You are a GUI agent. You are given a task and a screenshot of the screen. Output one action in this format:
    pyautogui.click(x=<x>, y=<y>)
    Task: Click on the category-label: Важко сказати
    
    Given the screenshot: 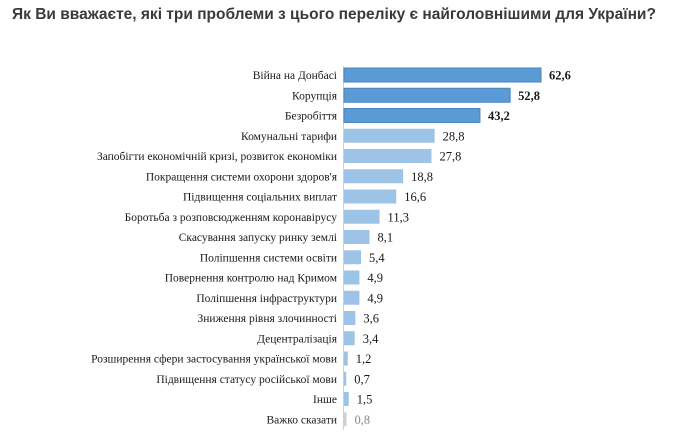 What is the action you would take?
    pyautogui.click(x=302, y=420)
    